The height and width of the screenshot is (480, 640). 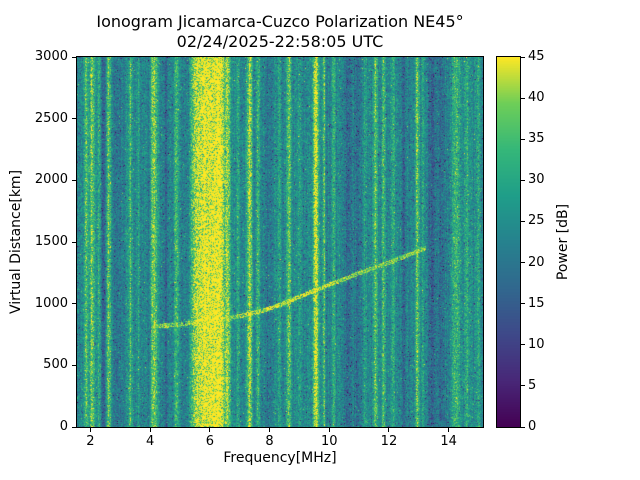 What do you see at coordinates (209, 441) in the screenshot?
I see `x-tick-label: 6` at bounding box center [209, 441].